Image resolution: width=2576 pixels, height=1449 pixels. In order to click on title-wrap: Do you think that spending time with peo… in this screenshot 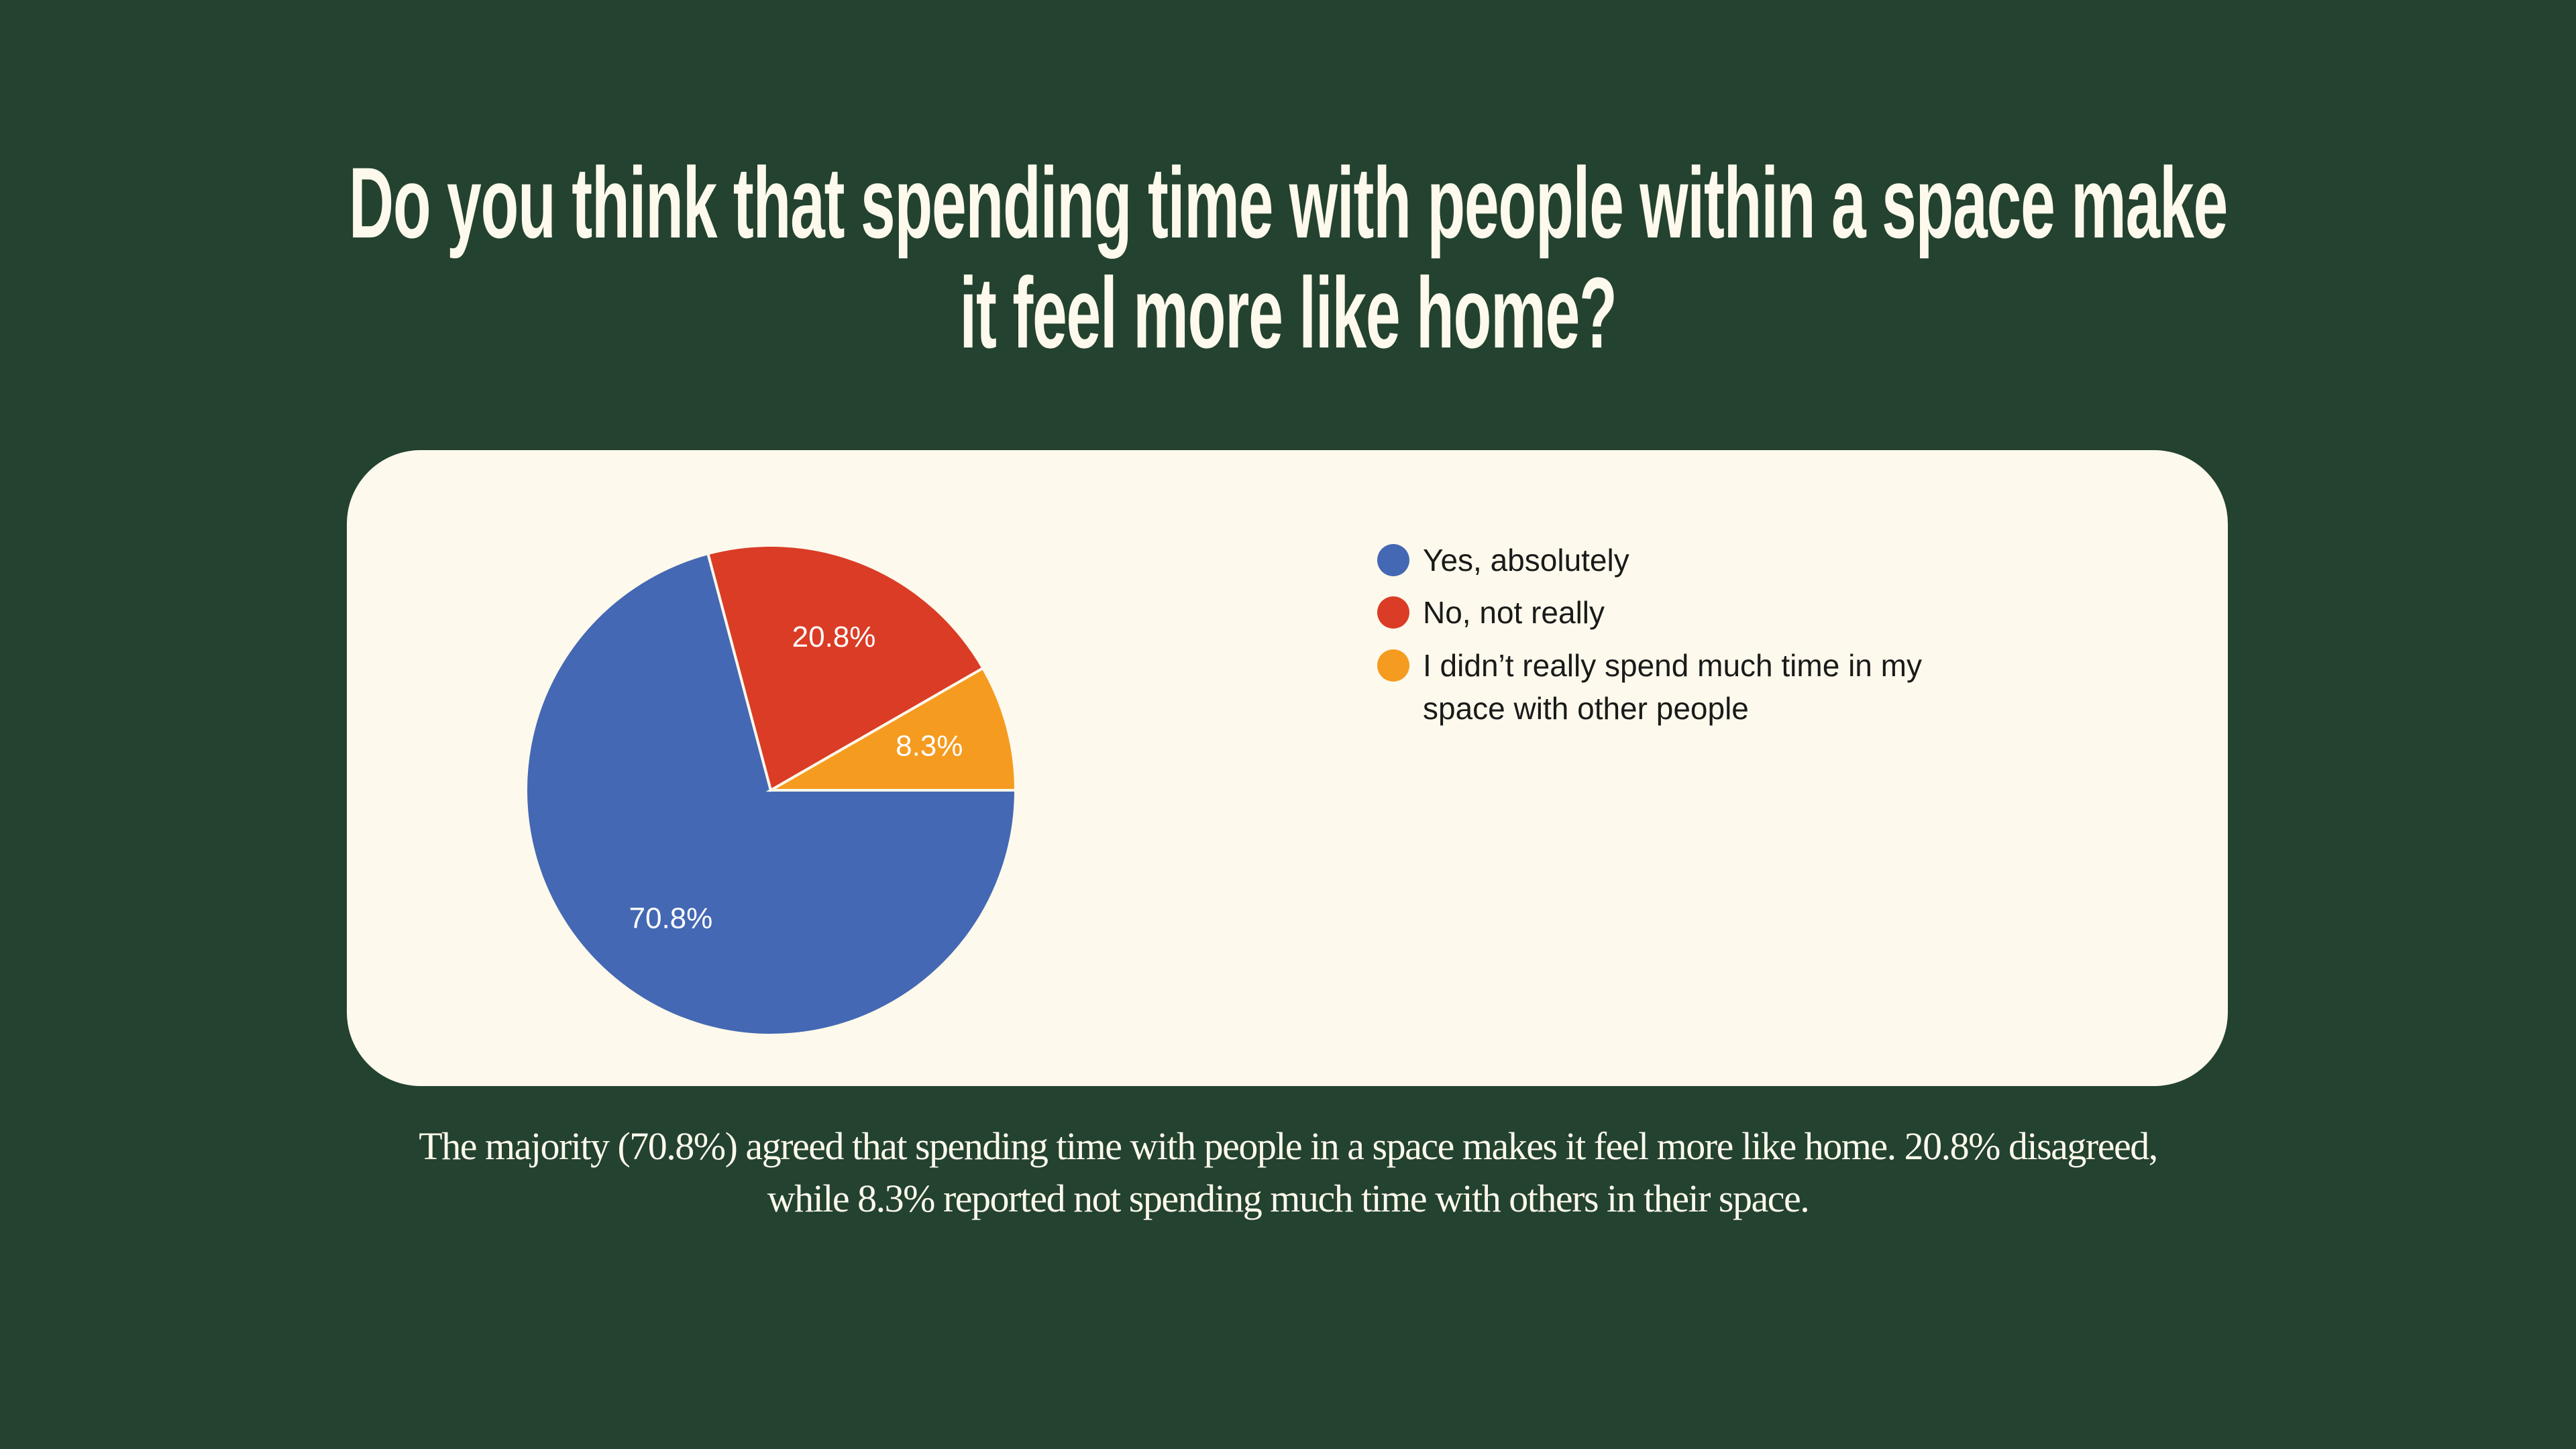, I will do `click(1288, 258)`.